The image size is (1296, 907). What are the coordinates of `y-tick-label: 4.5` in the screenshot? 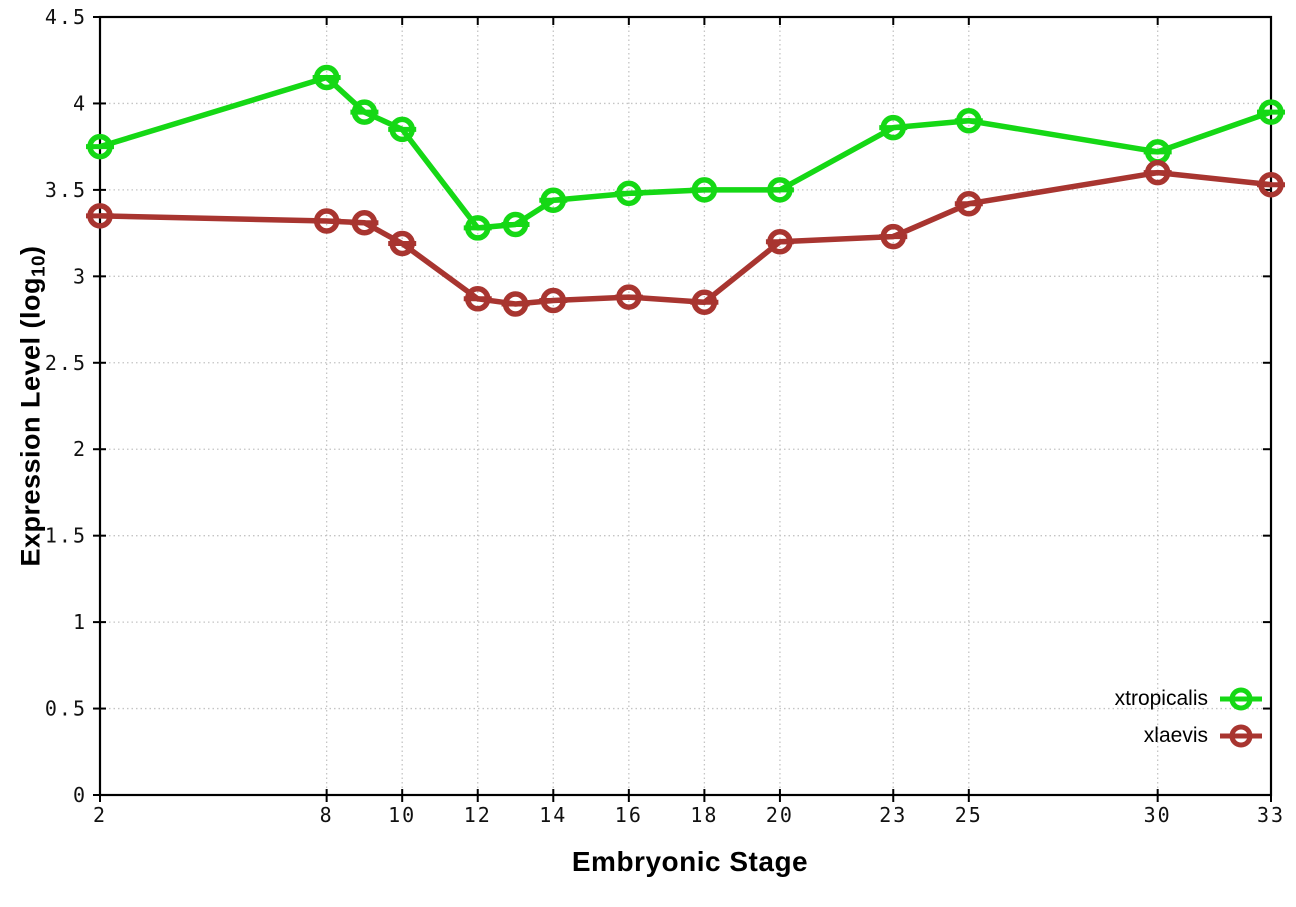 It's located at (66, 17).